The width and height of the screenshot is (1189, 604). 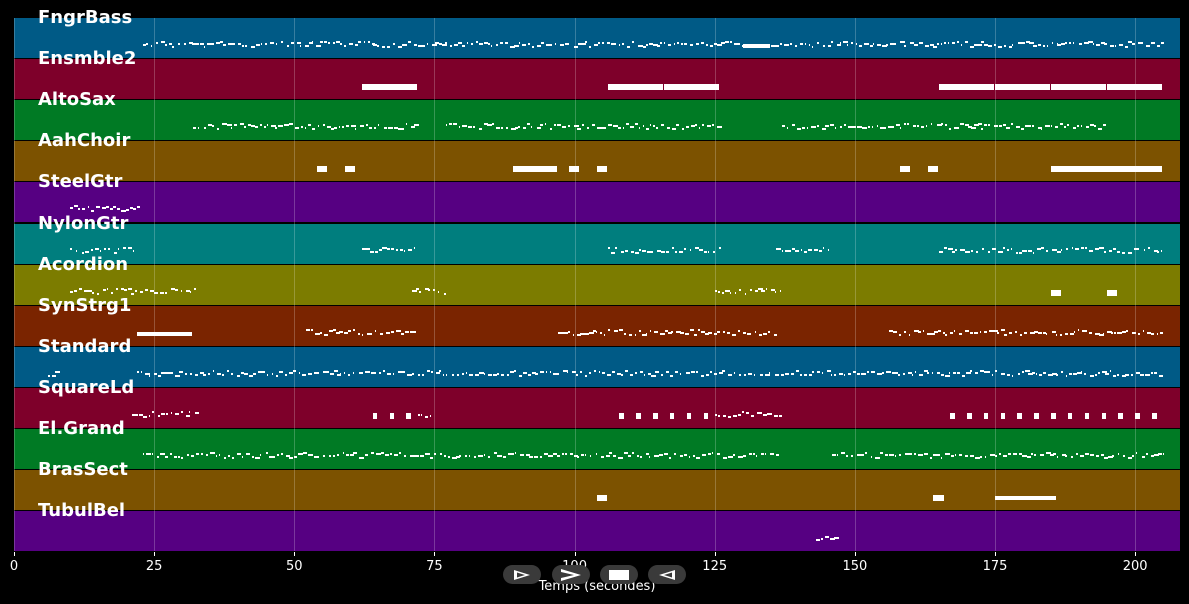 What do you see at coordinates (87, 59) in the screenshot?
I see `track-label: Ensmble2` at bounding box center [87, 59].